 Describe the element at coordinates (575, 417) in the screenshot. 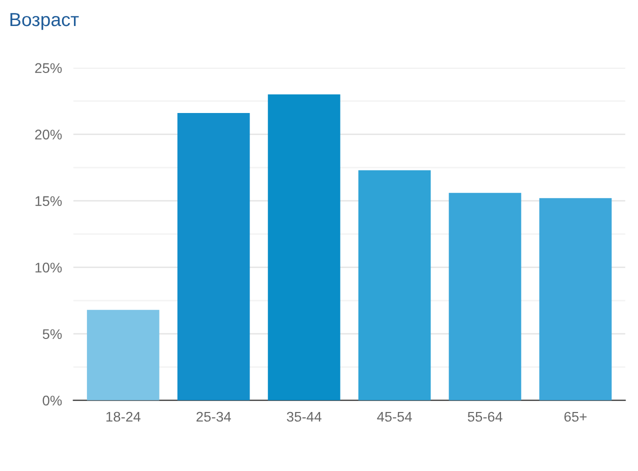

I see `x-tick-label: 65+` at that location.